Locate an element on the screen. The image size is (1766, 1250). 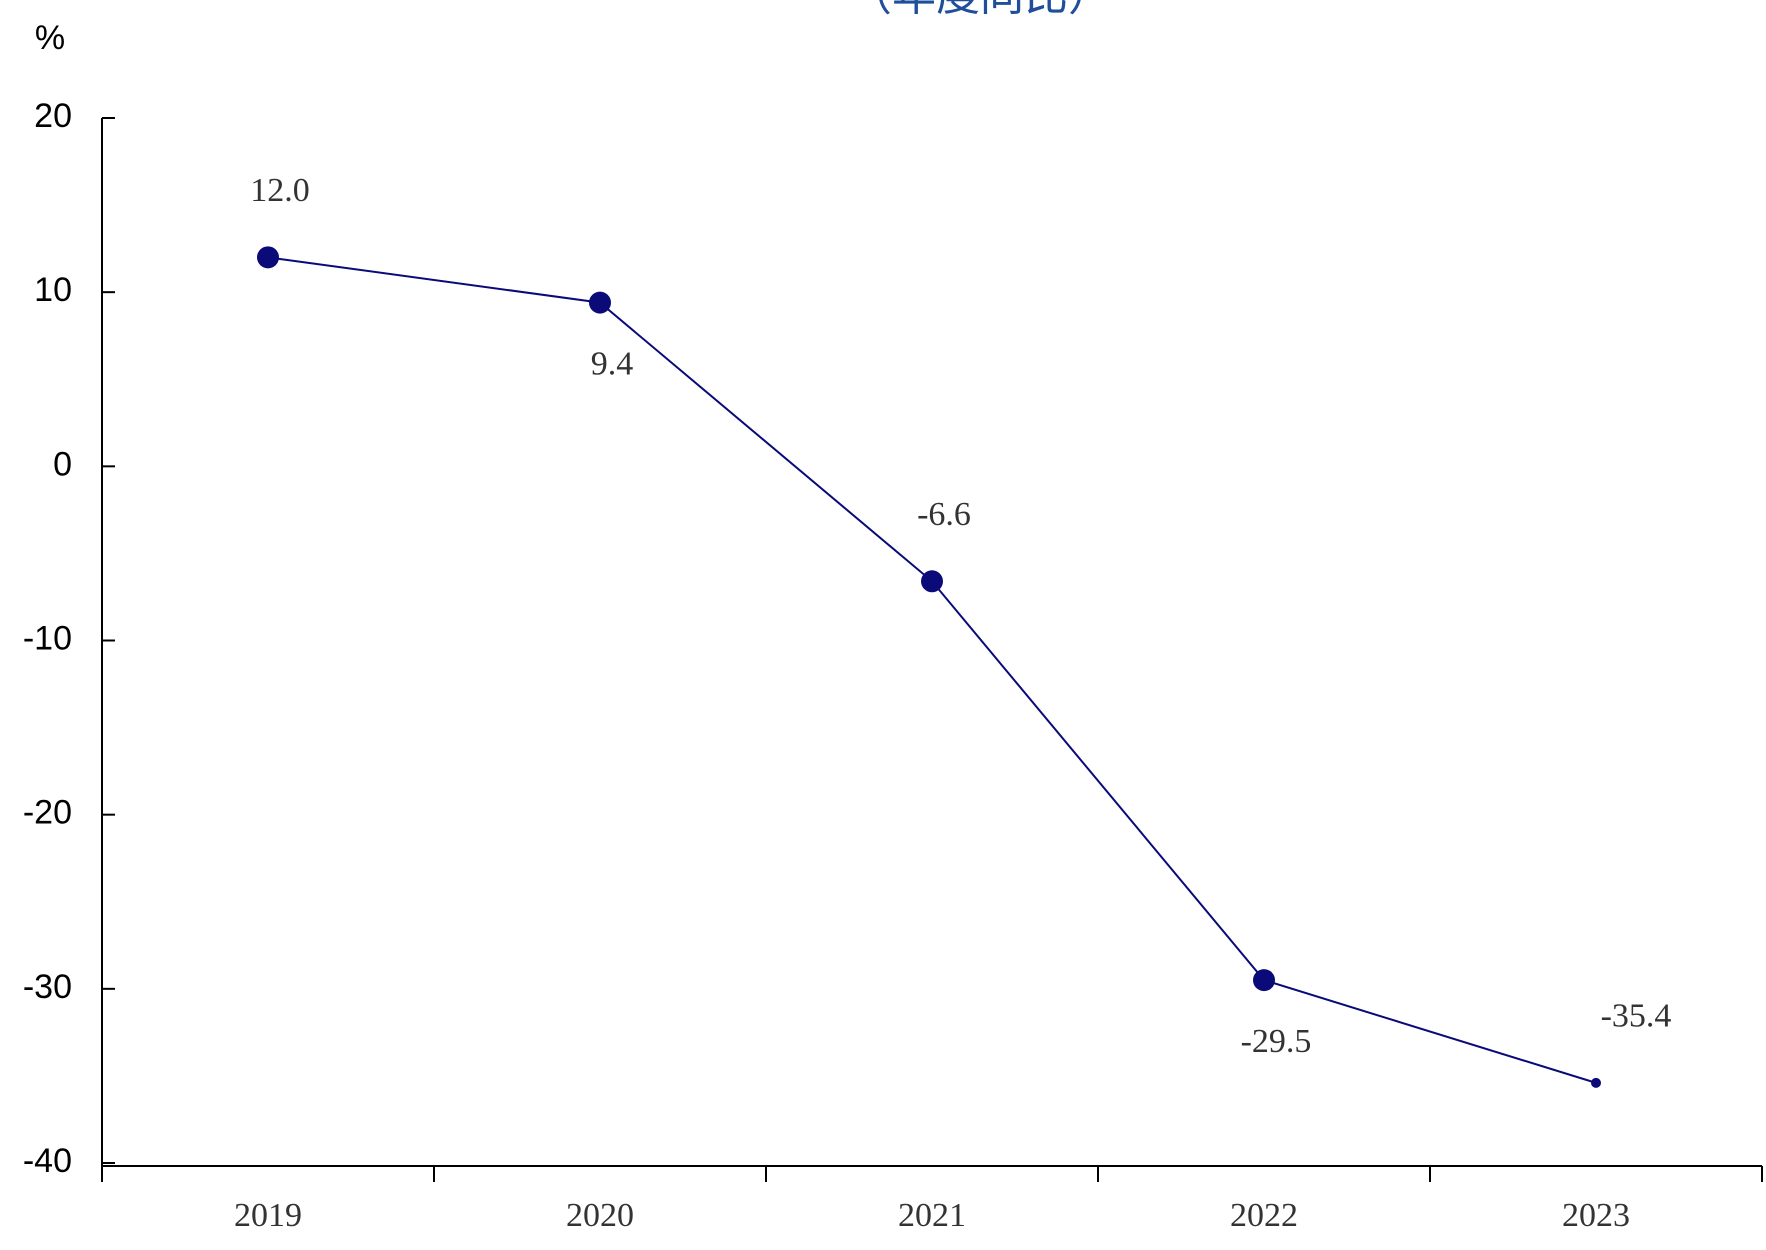
y-tick-label: 20 is located at coordinates (53, 116).